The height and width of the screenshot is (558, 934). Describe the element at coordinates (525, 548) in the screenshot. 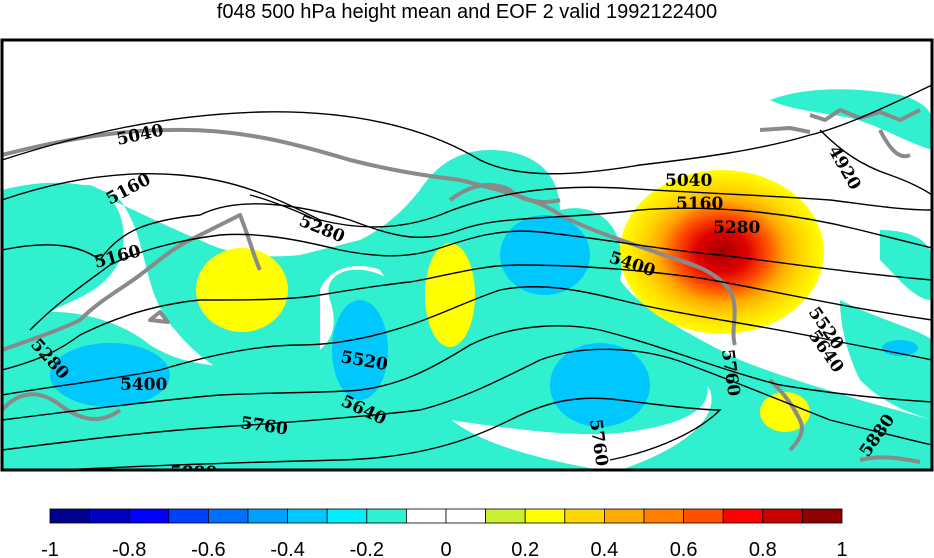

I see `colorbar-tick-label: 0.2` at that location.